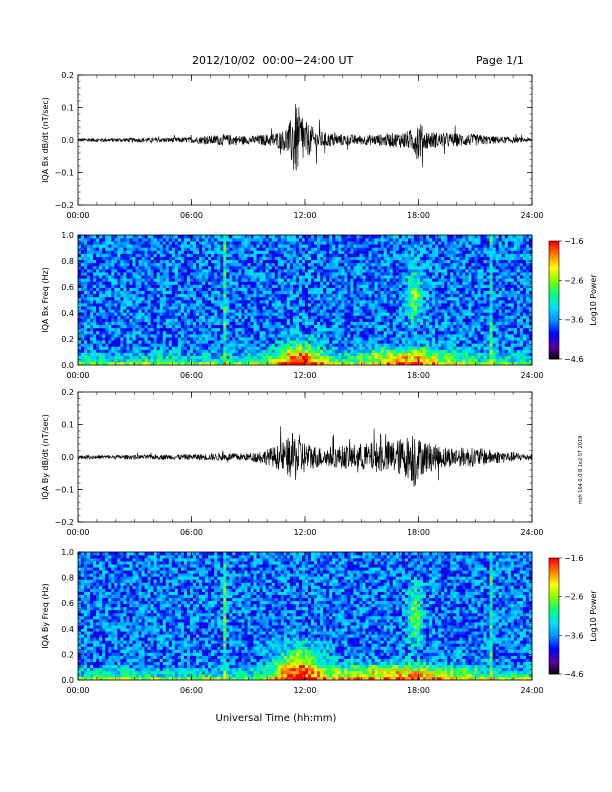  I want to click on x-axis-label: Universal Time (hh:mm), so click(276, 718).